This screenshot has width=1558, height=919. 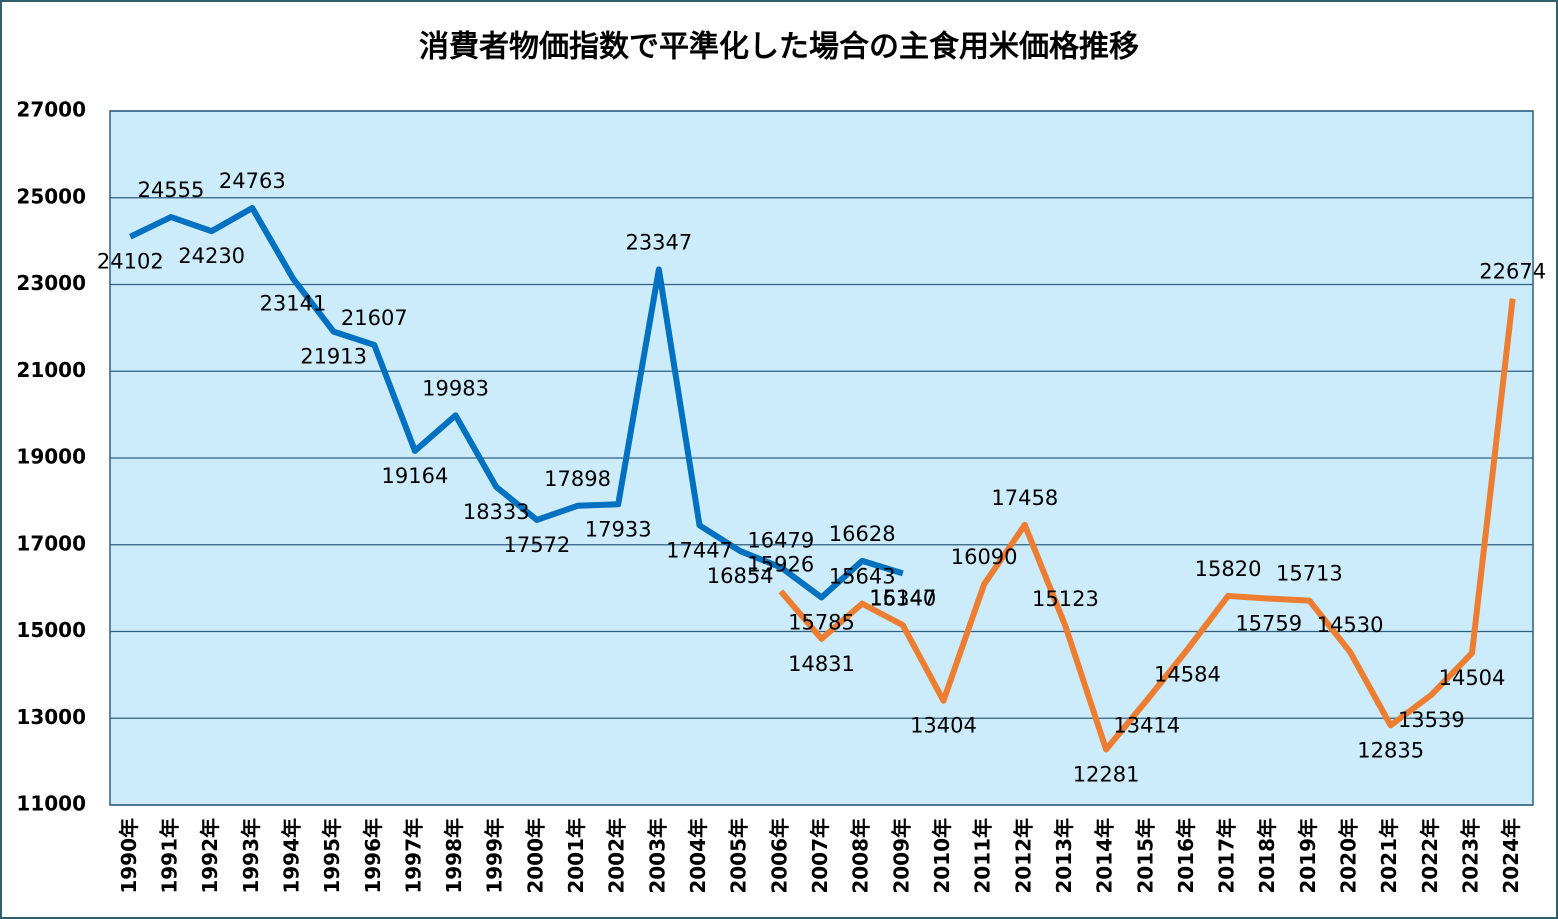 What do you see at coordinates (1471, 856) in the screenshot?
I see `x-tick-label: 2023年` at bounding box center [1471, 856].